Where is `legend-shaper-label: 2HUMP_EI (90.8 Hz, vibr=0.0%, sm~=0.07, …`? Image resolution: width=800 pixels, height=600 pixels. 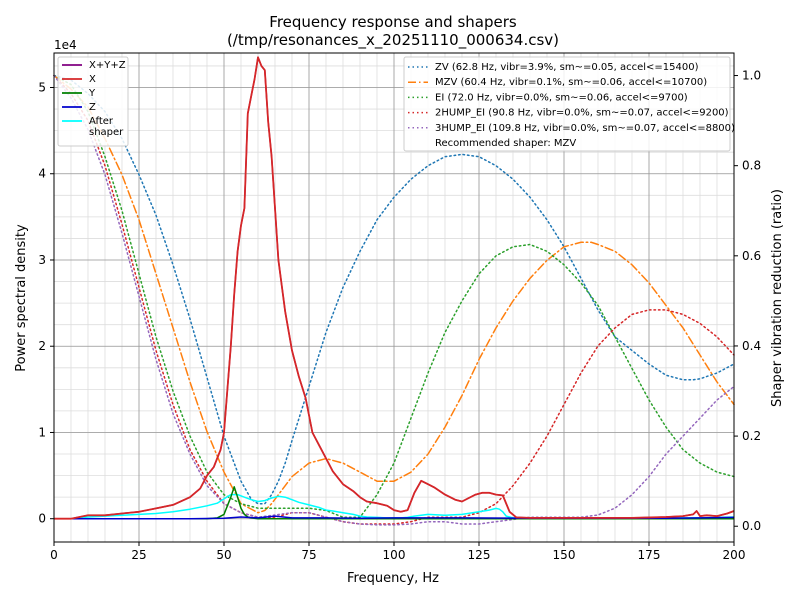
legend-shaper-label: 2HUMP_EI (90.8 Hz, vibr=0.0%, sm~=0.07, … is located at coordinates (582, 113).